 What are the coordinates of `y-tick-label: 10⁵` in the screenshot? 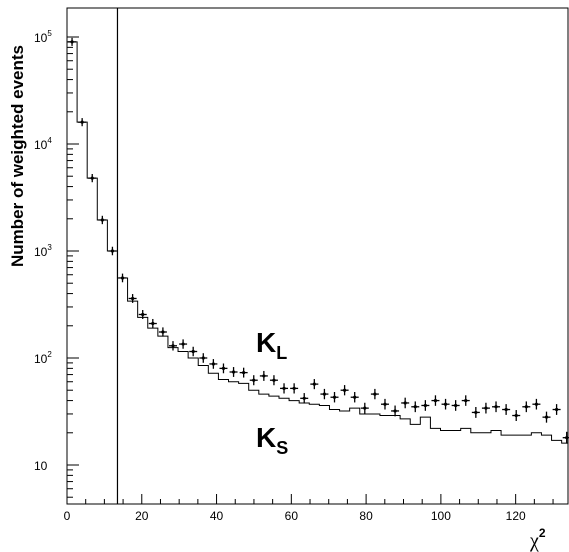 It's located at (43, 37).